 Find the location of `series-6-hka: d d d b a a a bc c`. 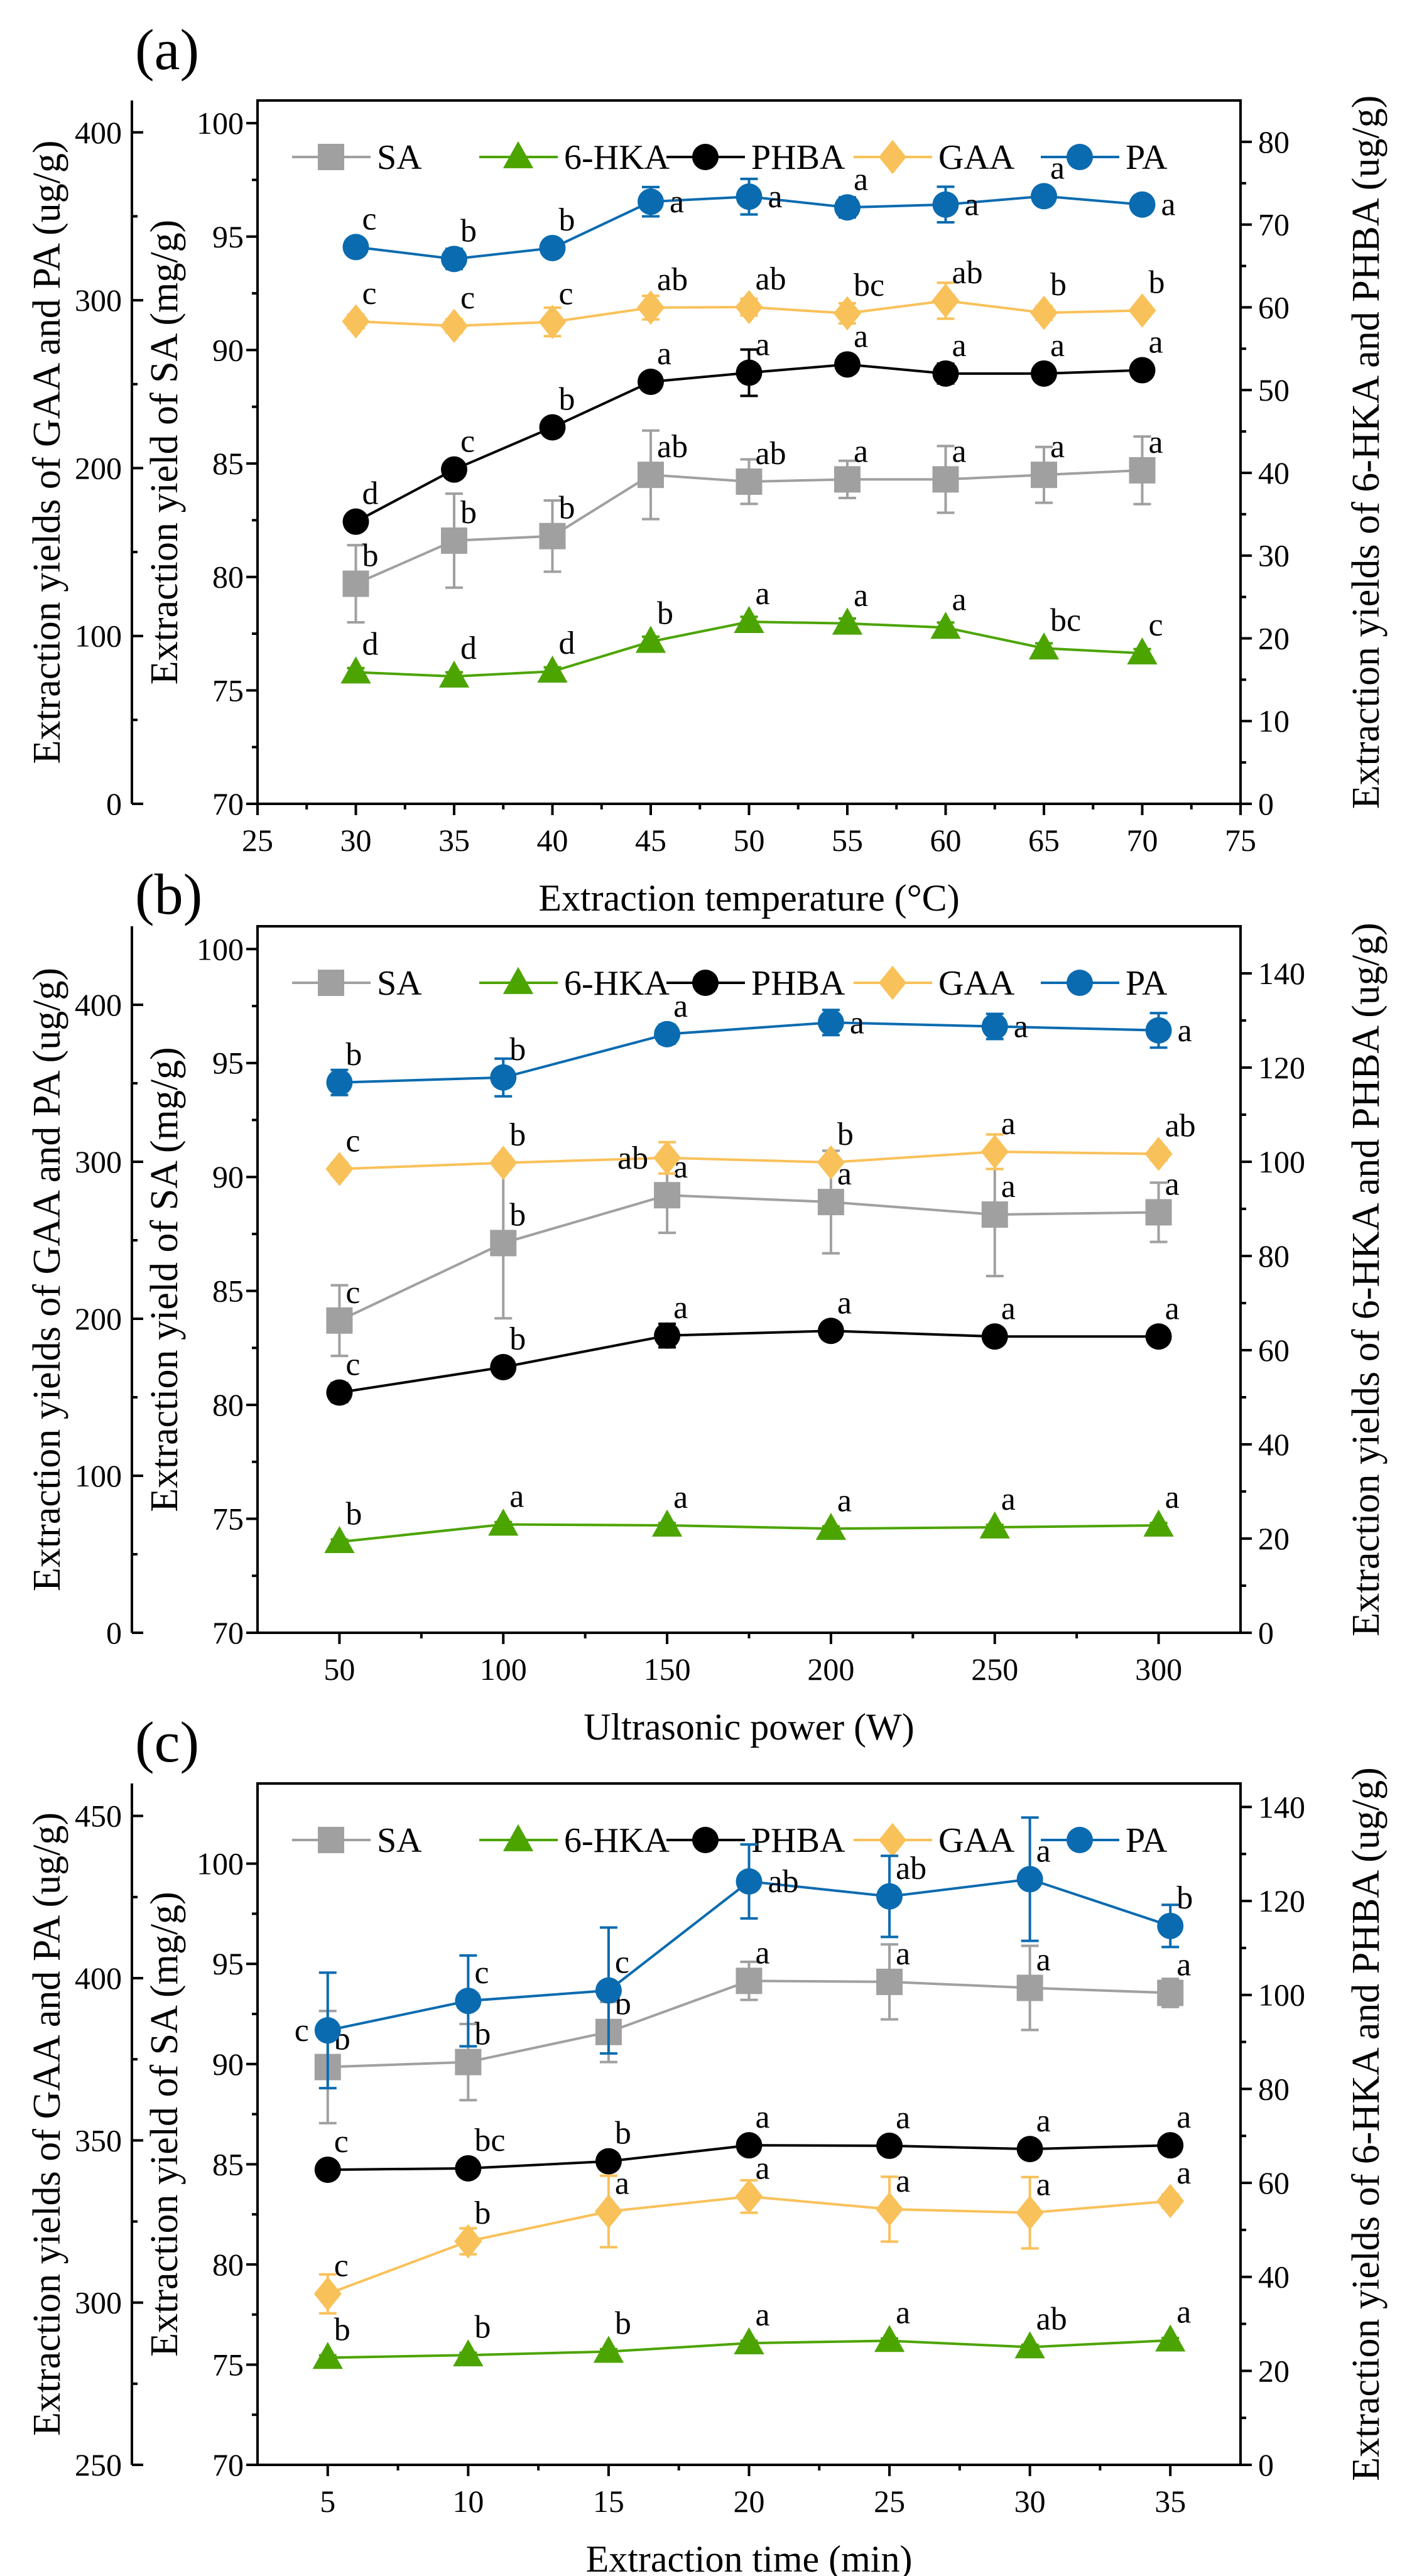

series-6-hka: d d d b a a a bc c is located at coordinates (751, 632).